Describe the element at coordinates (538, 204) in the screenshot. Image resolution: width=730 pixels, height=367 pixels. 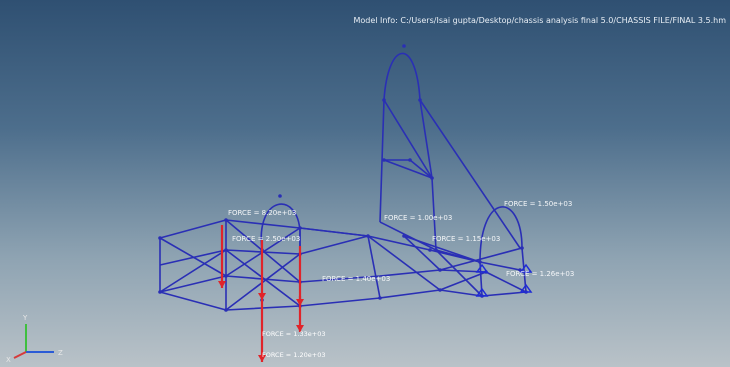
I see `force-label: FORCE = 1.50e+03` at that location.